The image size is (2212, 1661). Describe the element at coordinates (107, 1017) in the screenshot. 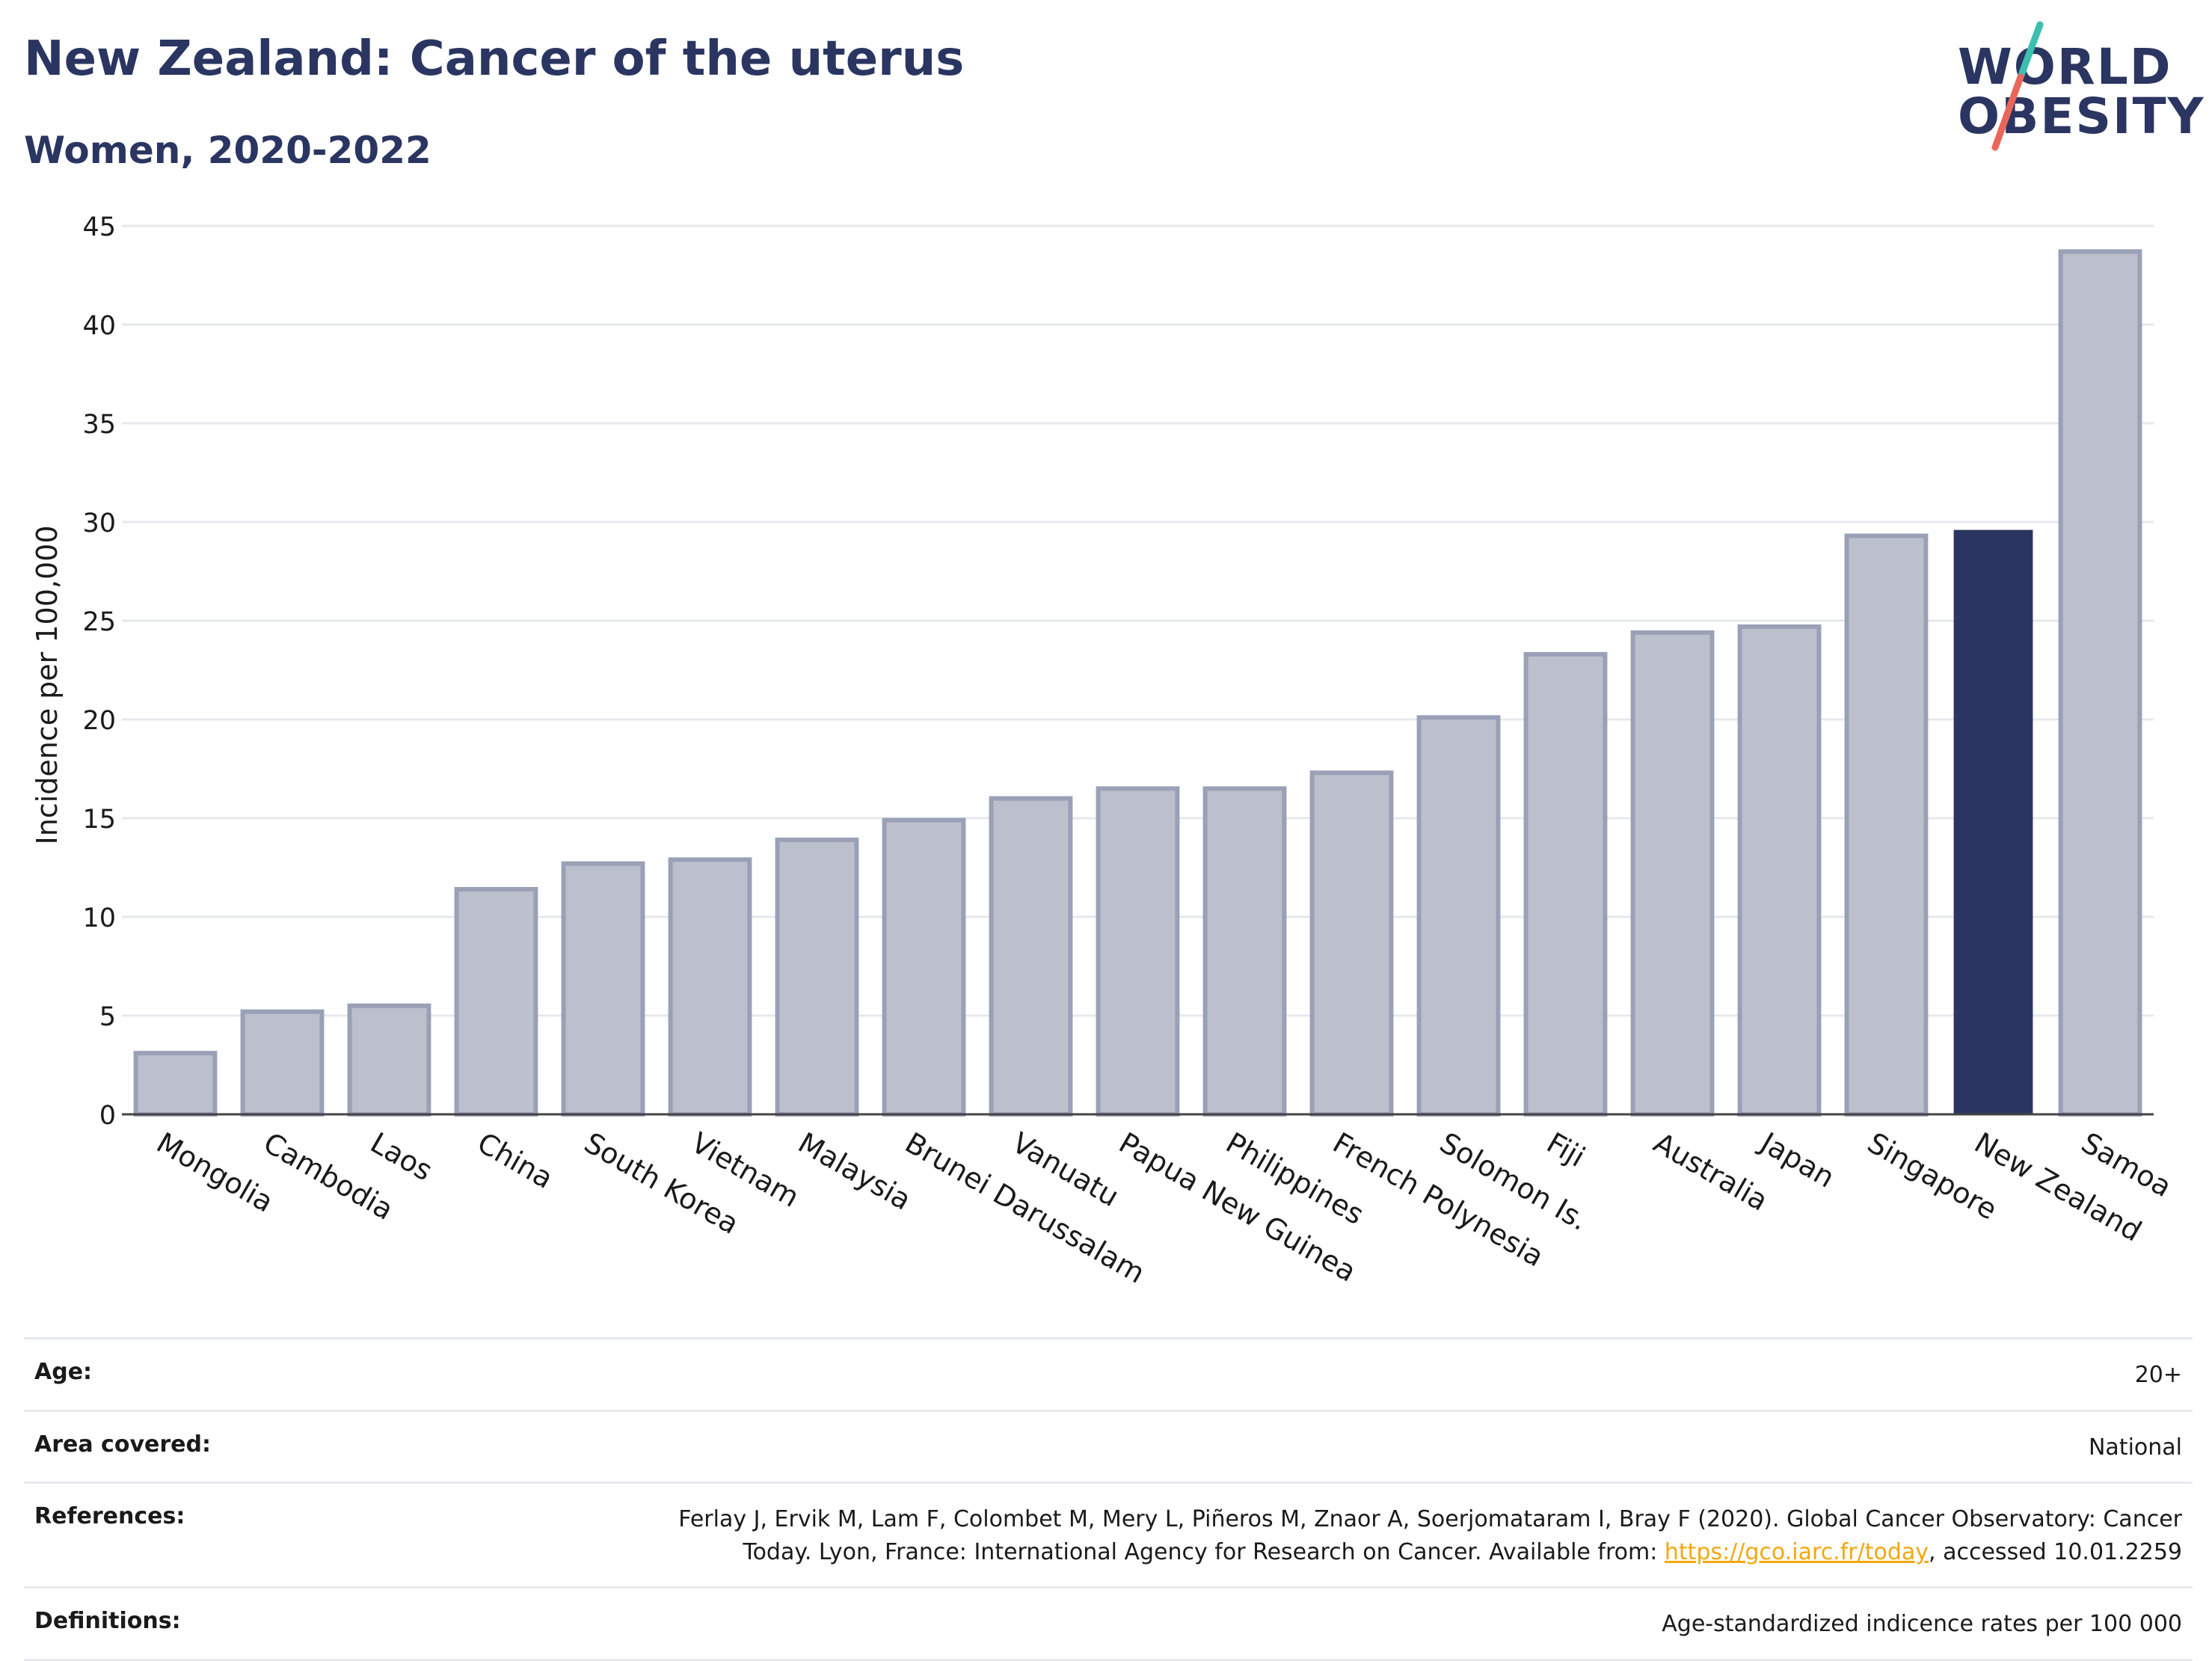

I see `y-tick-label: 5` at that location.